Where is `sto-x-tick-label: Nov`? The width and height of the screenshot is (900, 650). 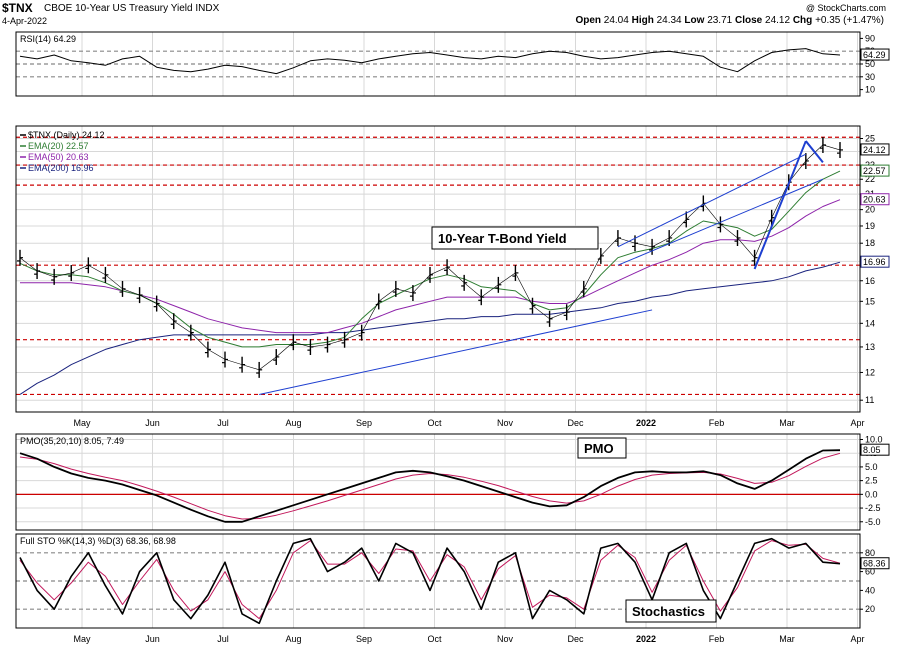 sto-x-tick-label: Nov is located at coordinates (505, 639).